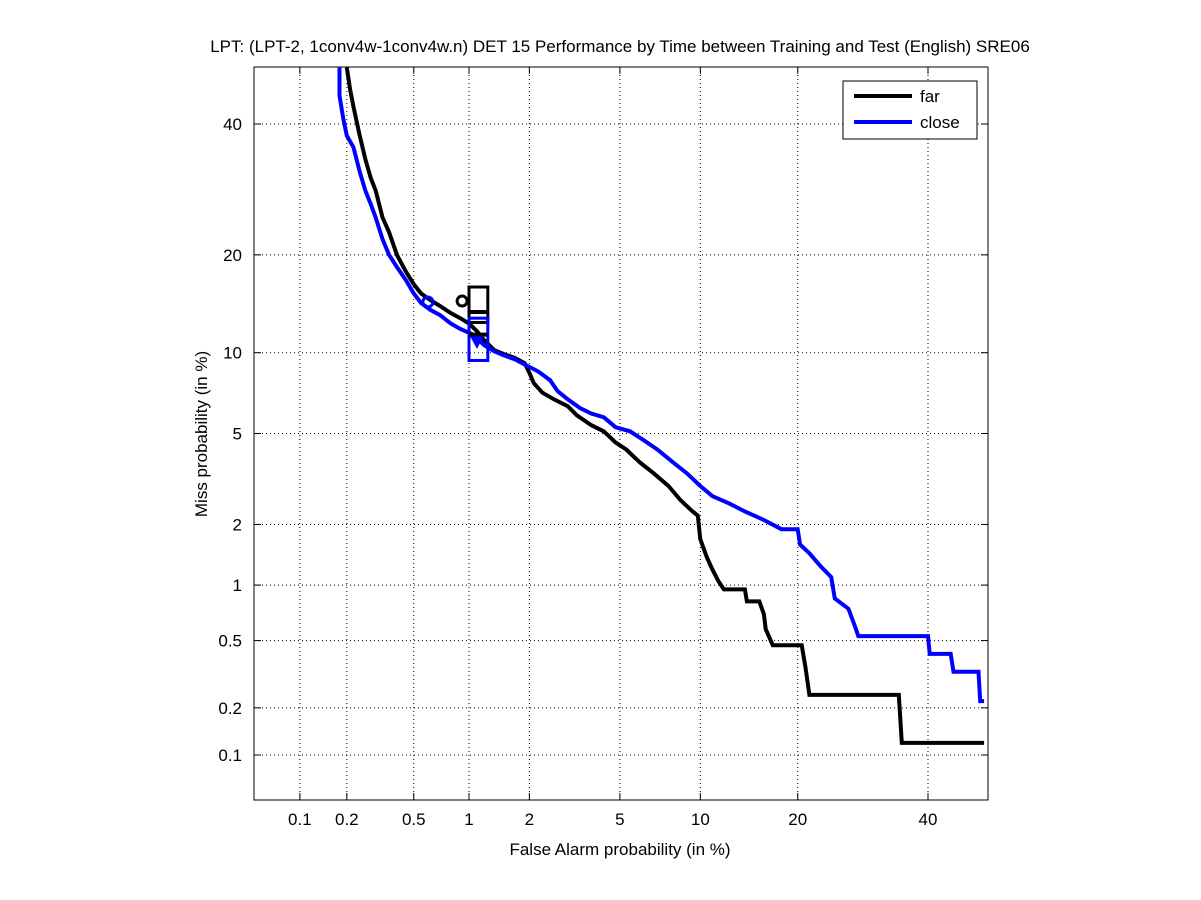 The height and width of the screenshot is (900, 1201). I want to click on legend: far close, so click(910, 110).